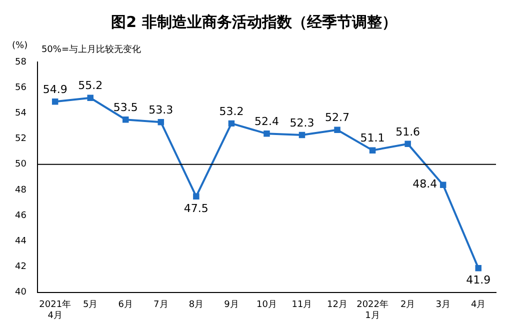  Describe the element at coordinates (20, 139) in the screenshot. I see `y-tick-label: 52` at that location.